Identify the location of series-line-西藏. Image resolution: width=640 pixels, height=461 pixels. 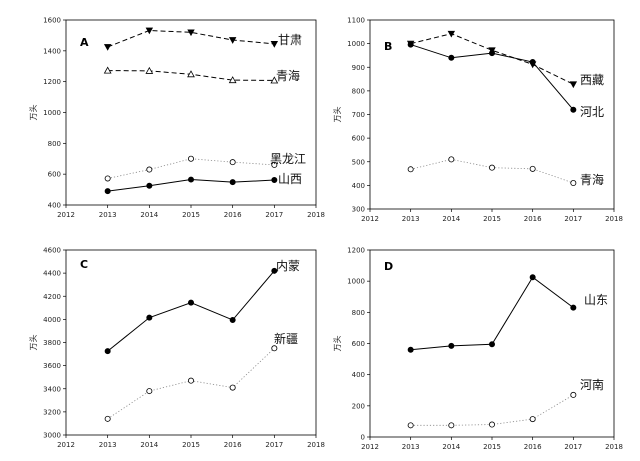
(492, 59).